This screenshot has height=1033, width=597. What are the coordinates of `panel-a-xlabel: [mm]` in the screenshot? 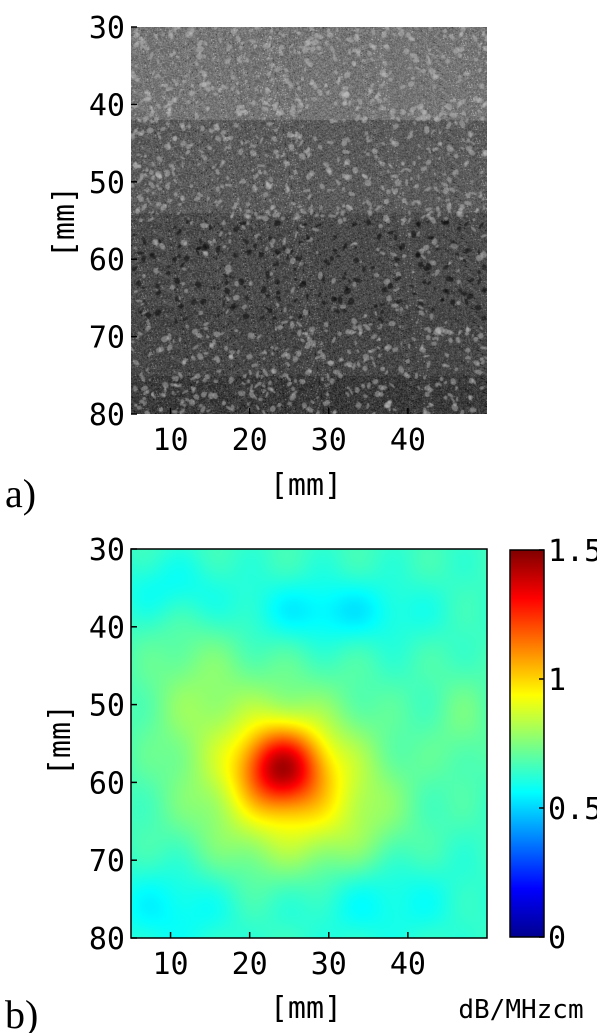 It's located at (306, 485).